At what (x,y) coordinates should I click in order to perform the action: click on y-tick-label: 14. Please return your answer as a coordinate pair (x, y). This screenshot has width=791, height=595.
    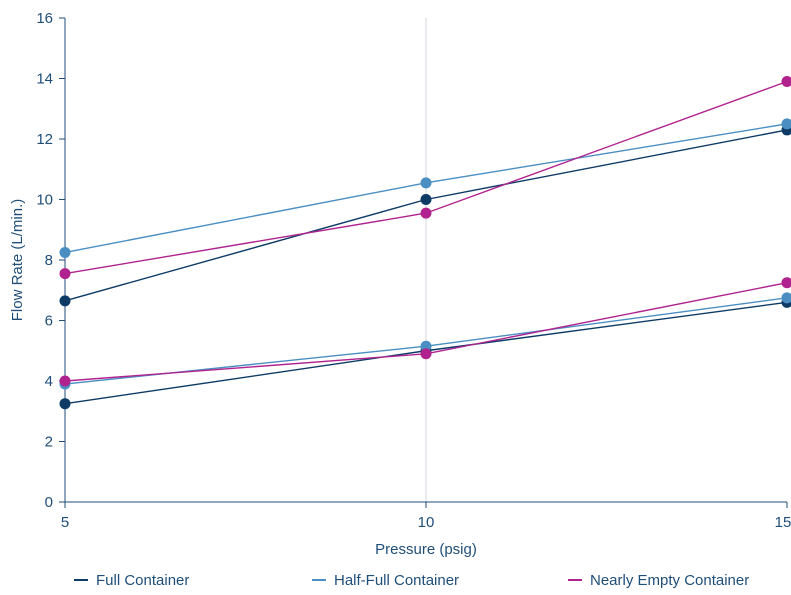
    Looking at the image, I should click on (44, 79).